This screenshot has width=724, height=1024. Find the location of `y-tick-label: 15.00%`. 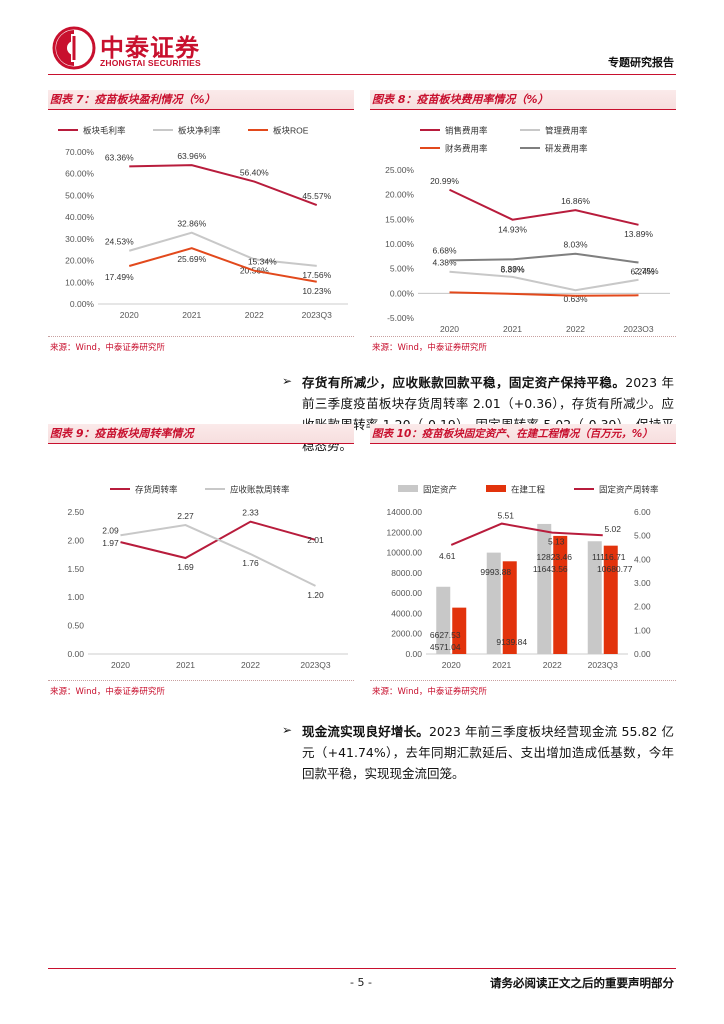

y-tick-label: 15.00% is located at coordinates (399, 219).